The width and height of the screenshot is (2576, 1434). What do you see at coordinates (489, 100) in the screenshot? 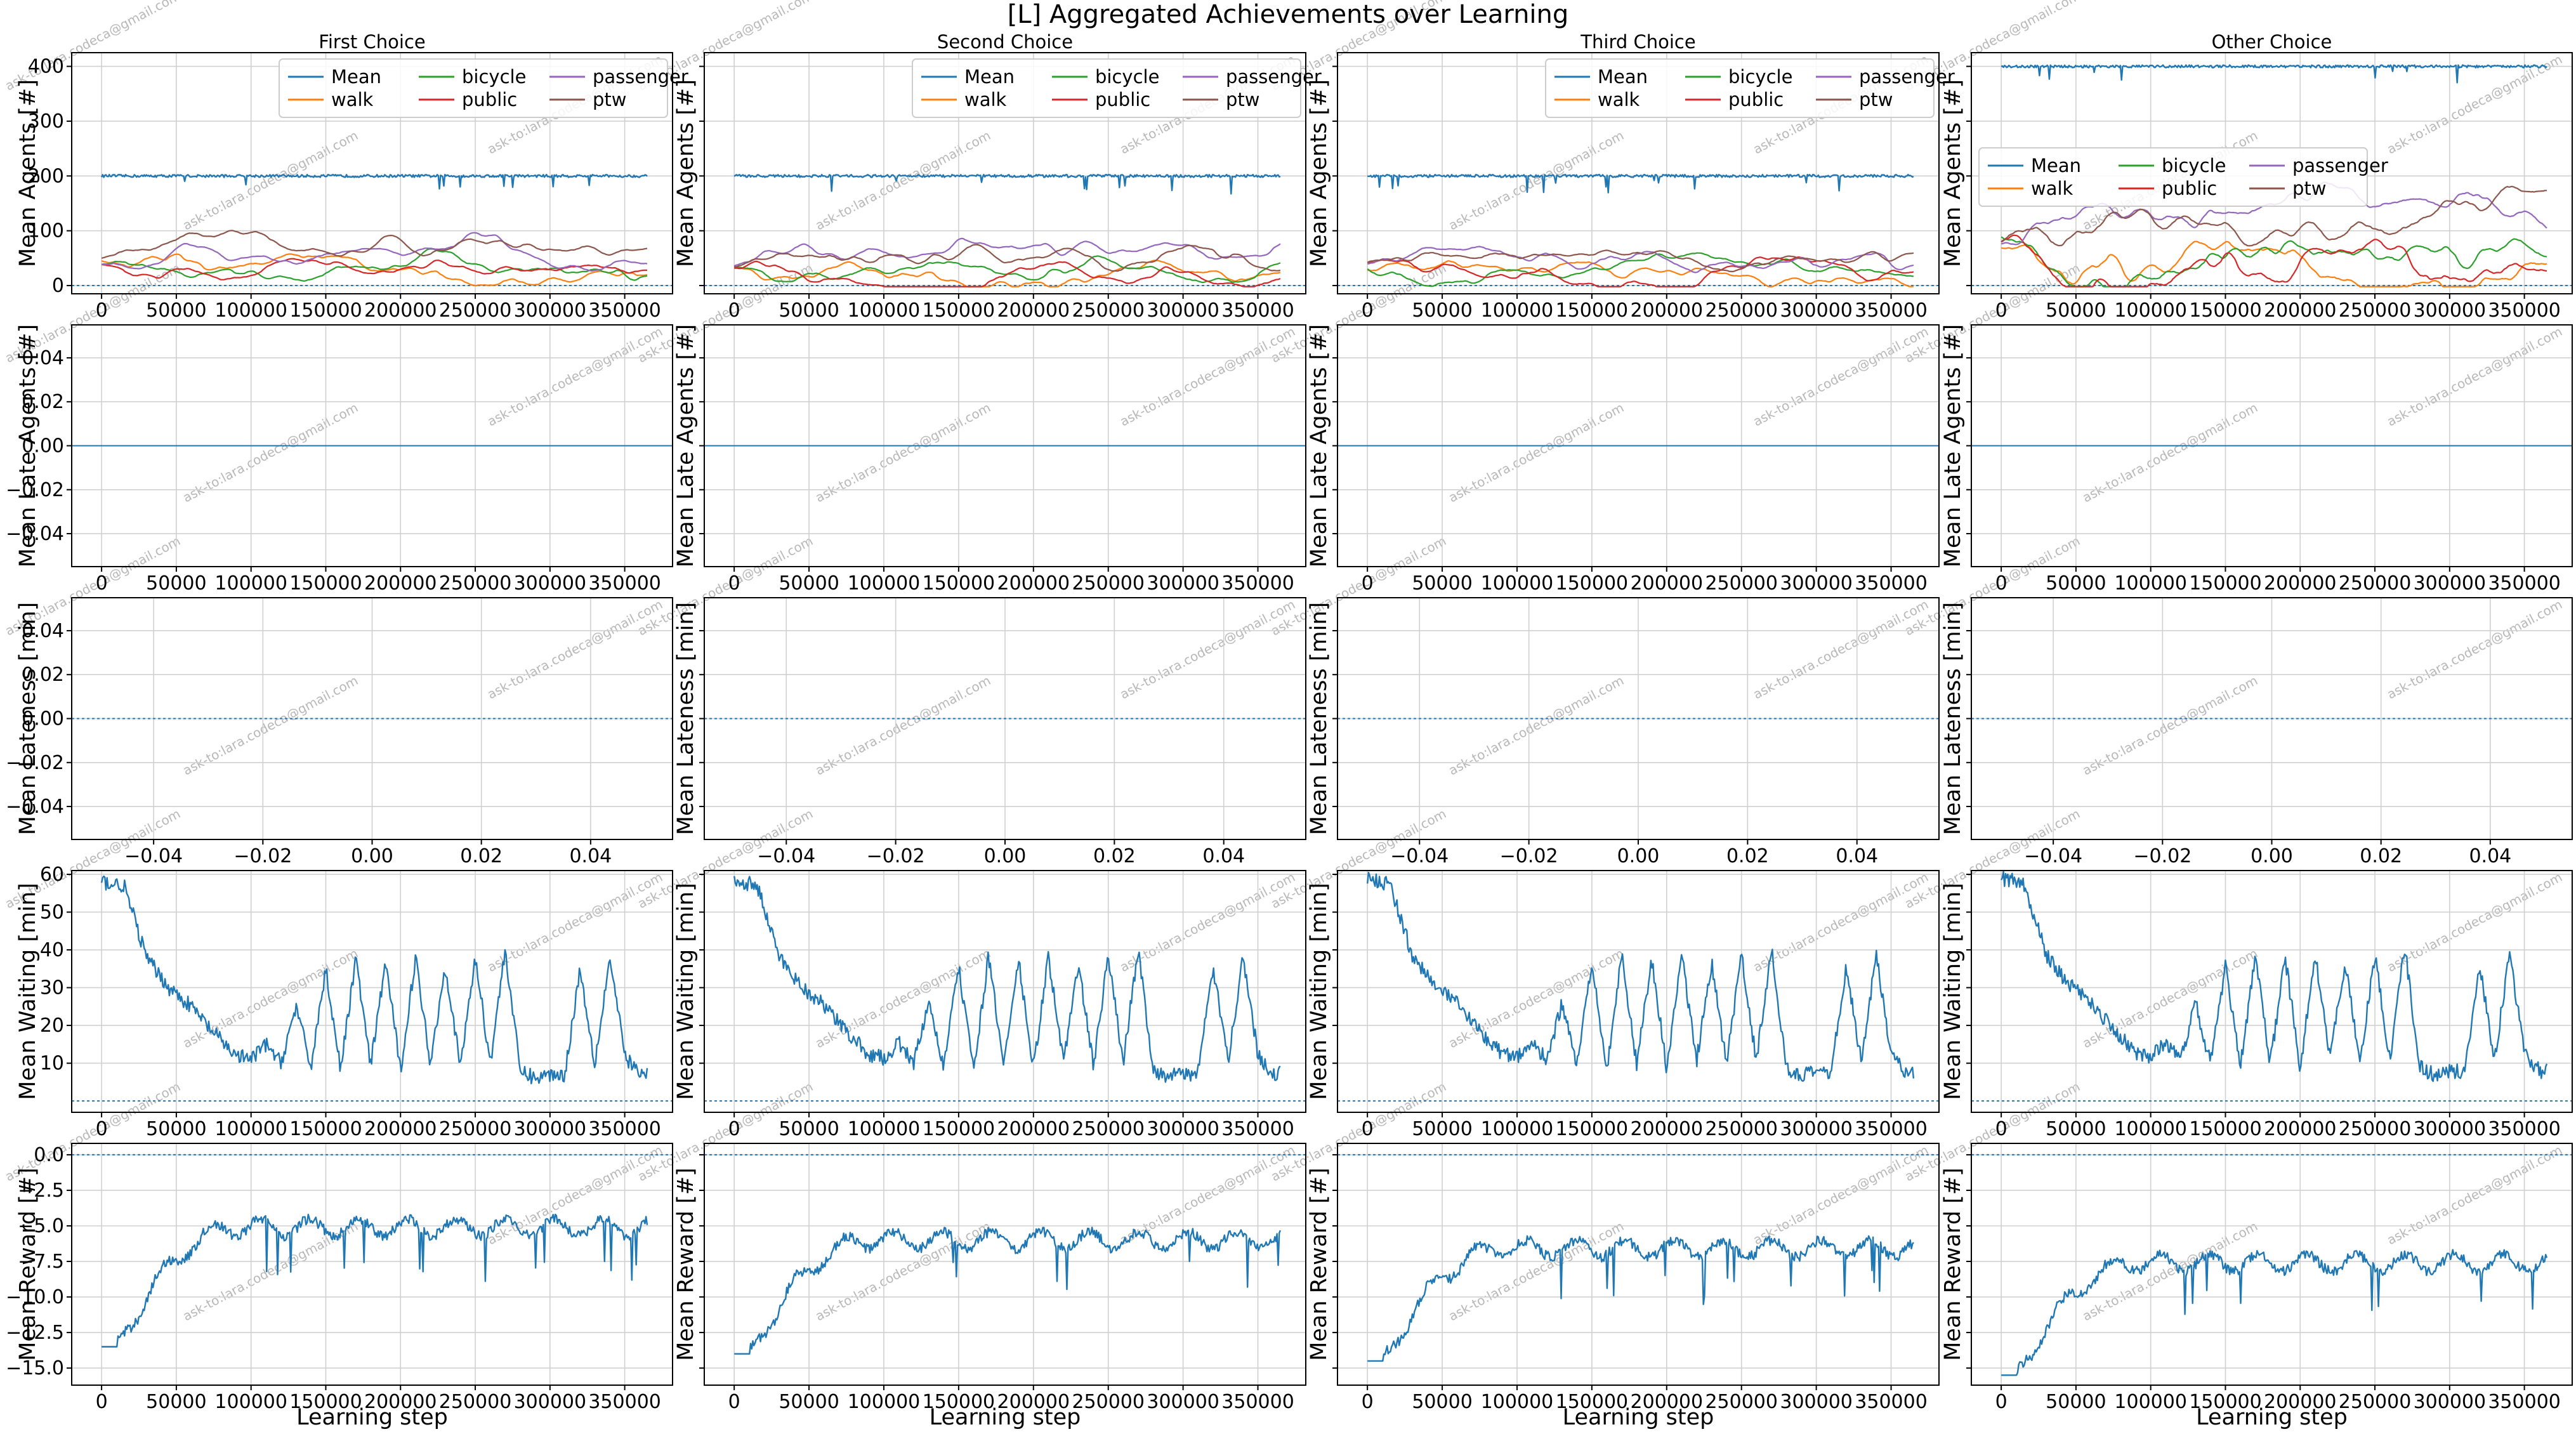
I see `legend-label-public: public` at bounding box center [489, 100].